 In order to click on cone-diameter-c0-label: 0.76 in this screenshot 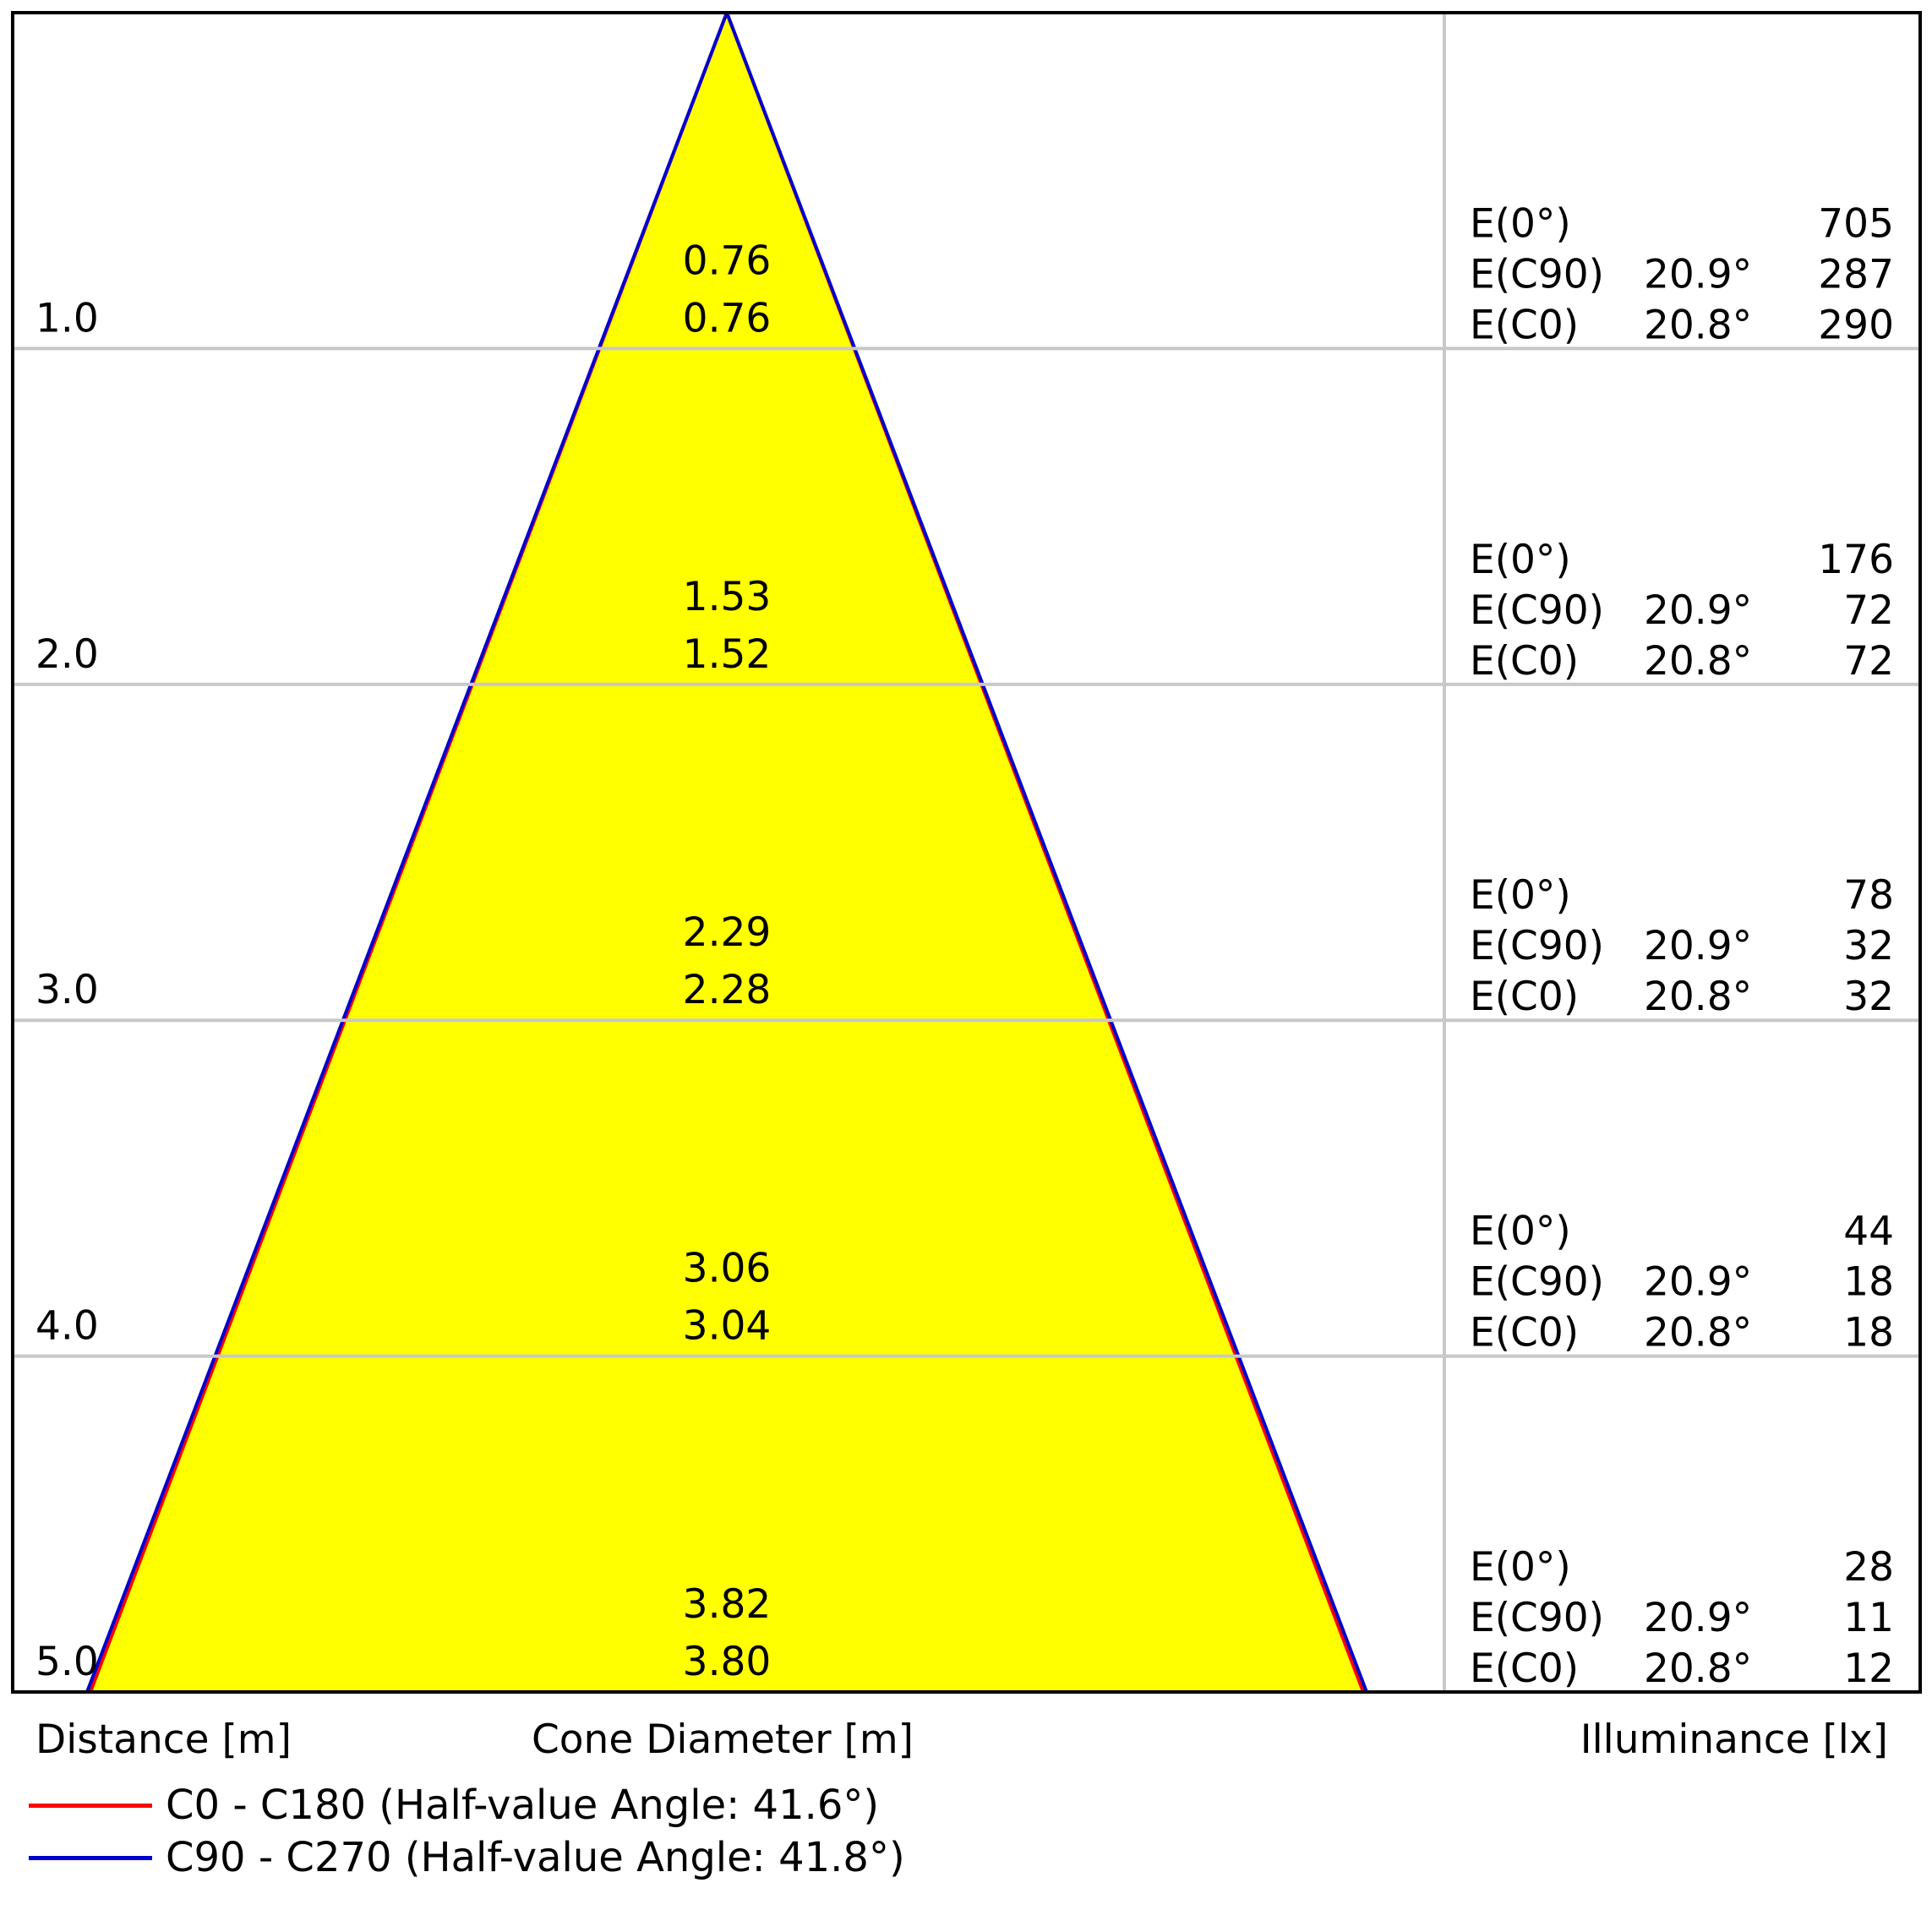, I will do `click(727, 318)`.